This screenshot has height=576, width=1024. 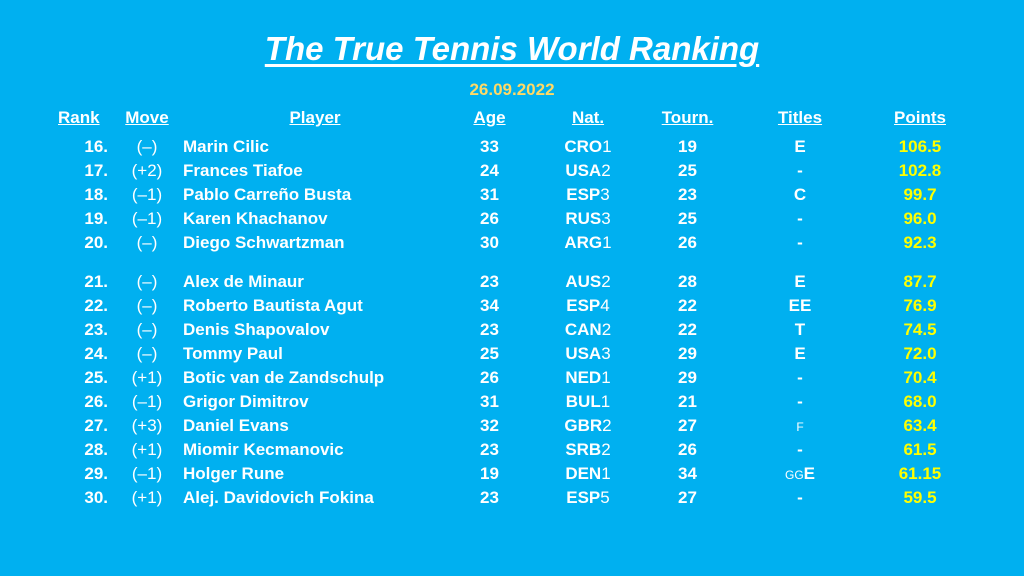 I want to click on tourn-cell: 22, so click(x=687, y=305).